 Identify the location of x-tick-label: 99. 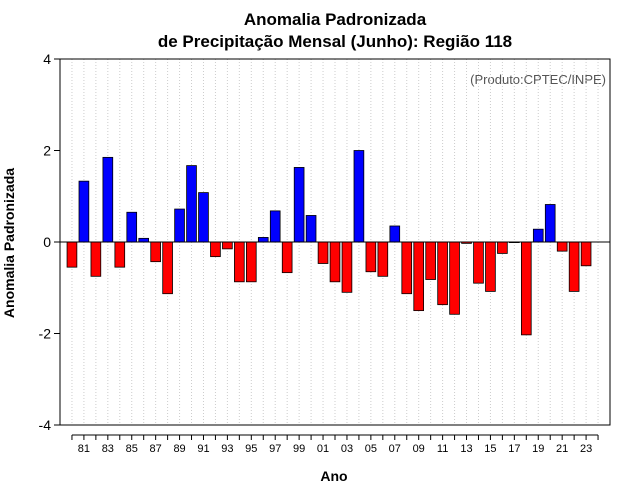
(299, 449).